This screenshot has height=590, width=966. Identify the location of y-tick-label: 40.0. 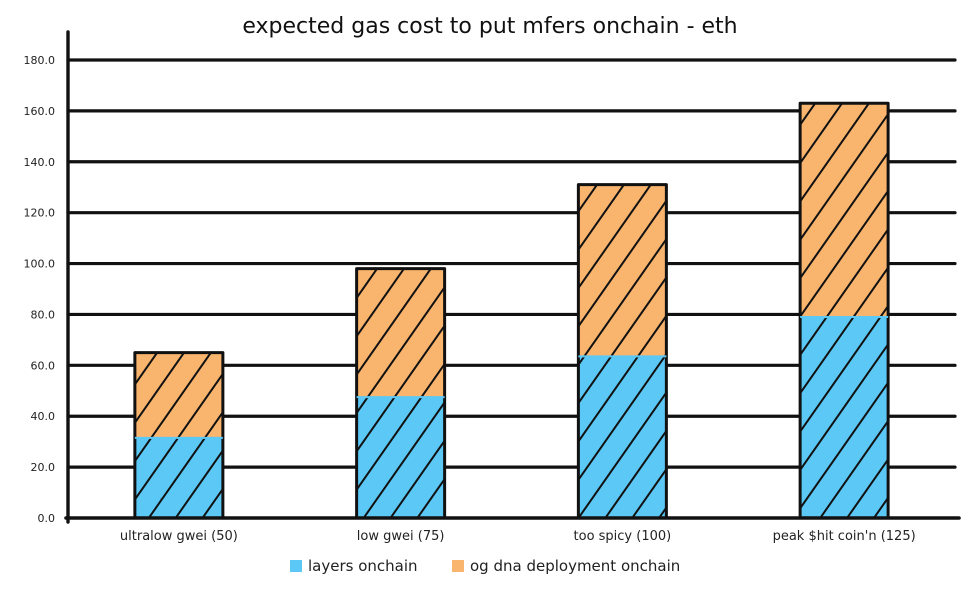
(43, 416).